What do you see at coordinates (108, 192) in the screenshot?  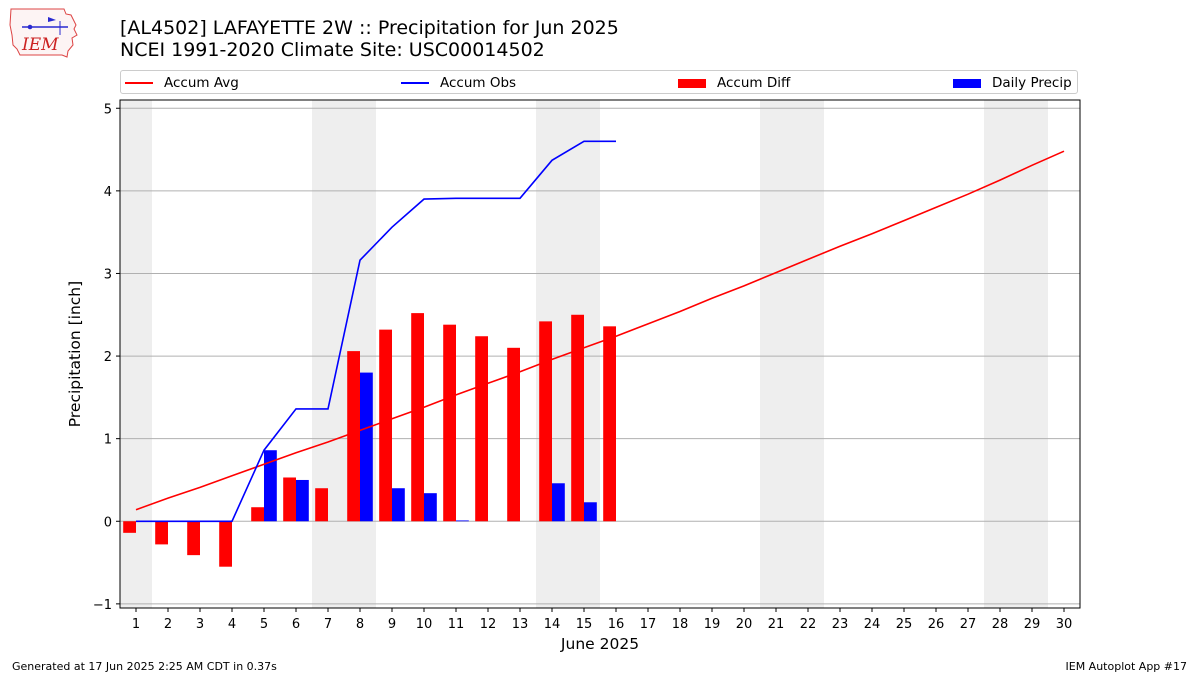 I see `y-tick-label-4: 4` at bounding box center [108, 192].